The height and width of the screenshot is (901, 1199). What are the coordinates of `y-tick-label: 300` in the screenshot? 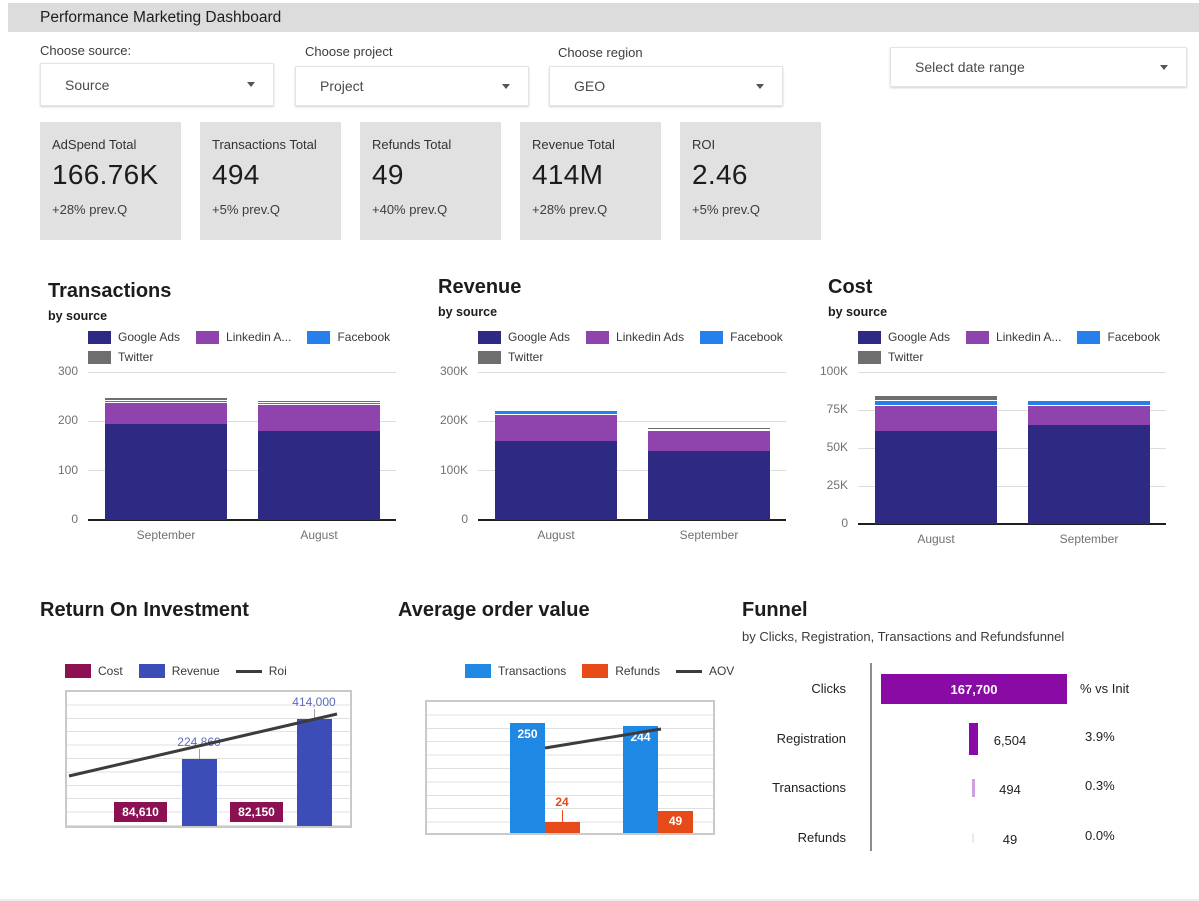 It's located at (67, 371).